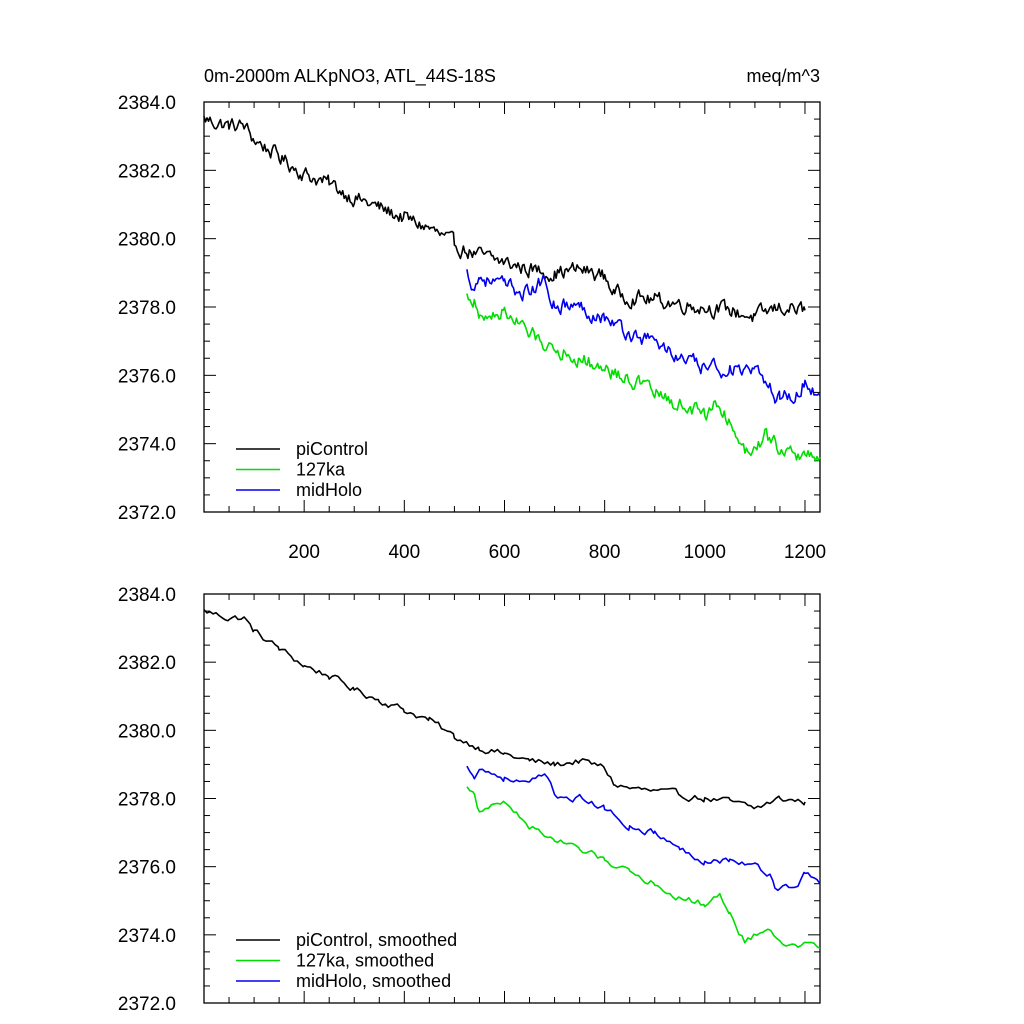  Describe the element at coordinates (643, 337) in the screenshot. I see `top-series-line-midholo` at that location.